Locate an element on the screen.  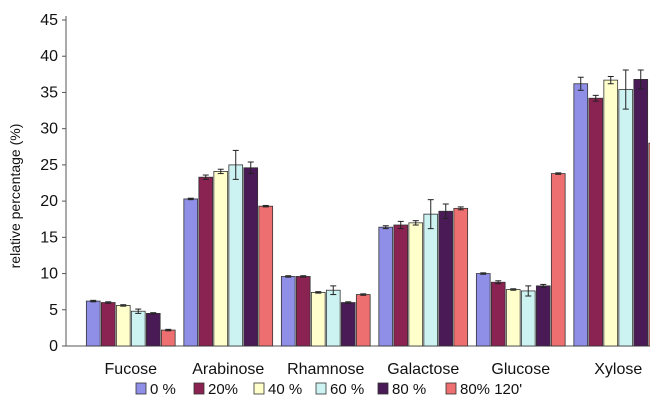
x-tick-label: Fucose is located at coordinates (131, 369).